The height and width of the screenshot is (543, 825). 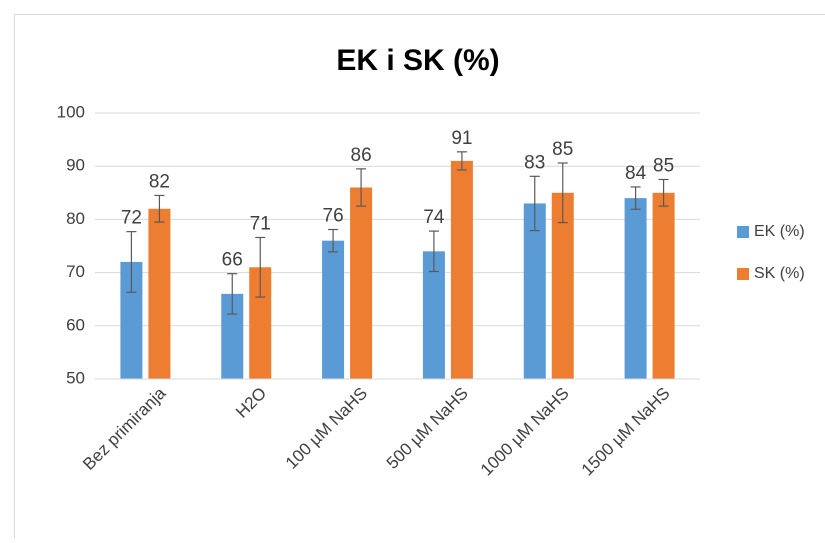 I want to click on chart-title: EK i SK (%), so click(x=417, y=60).